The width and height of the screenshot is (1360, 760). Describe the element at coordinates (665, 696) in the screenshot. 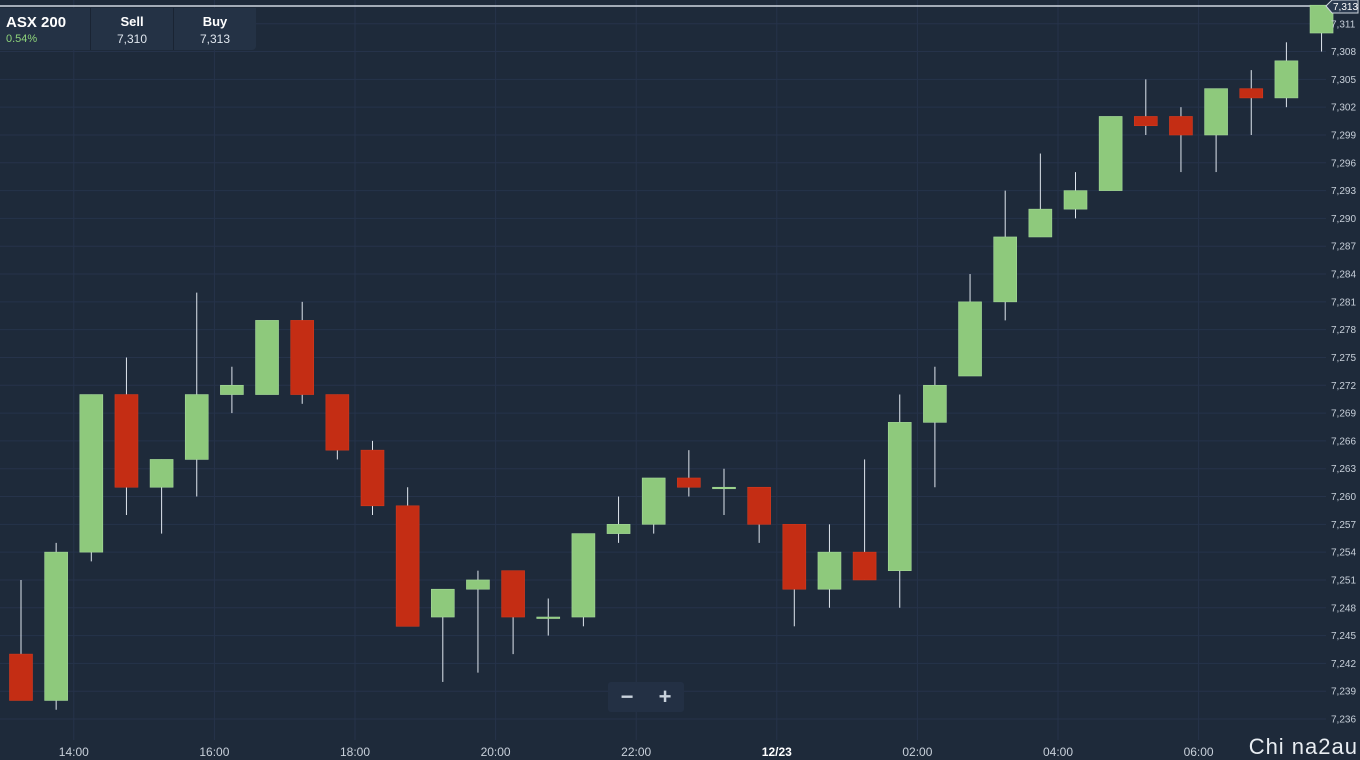

I see `zoom-in-button: +` at that location.